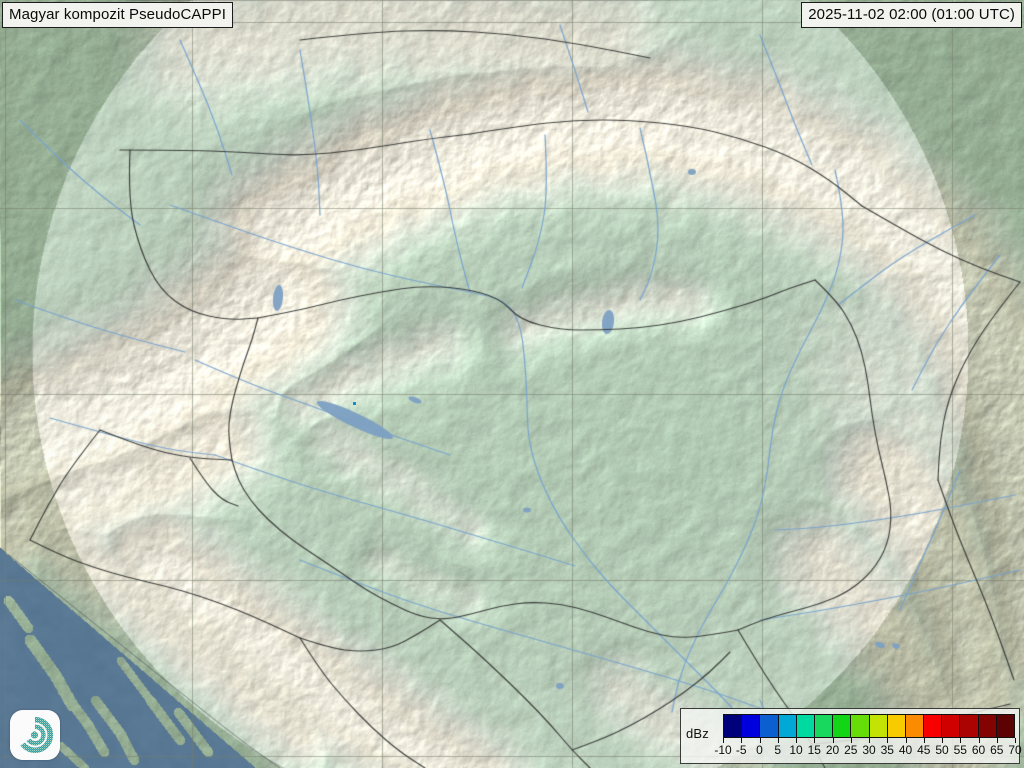  I want to click on legend-tick-label-15: 65, so click(997, 750).